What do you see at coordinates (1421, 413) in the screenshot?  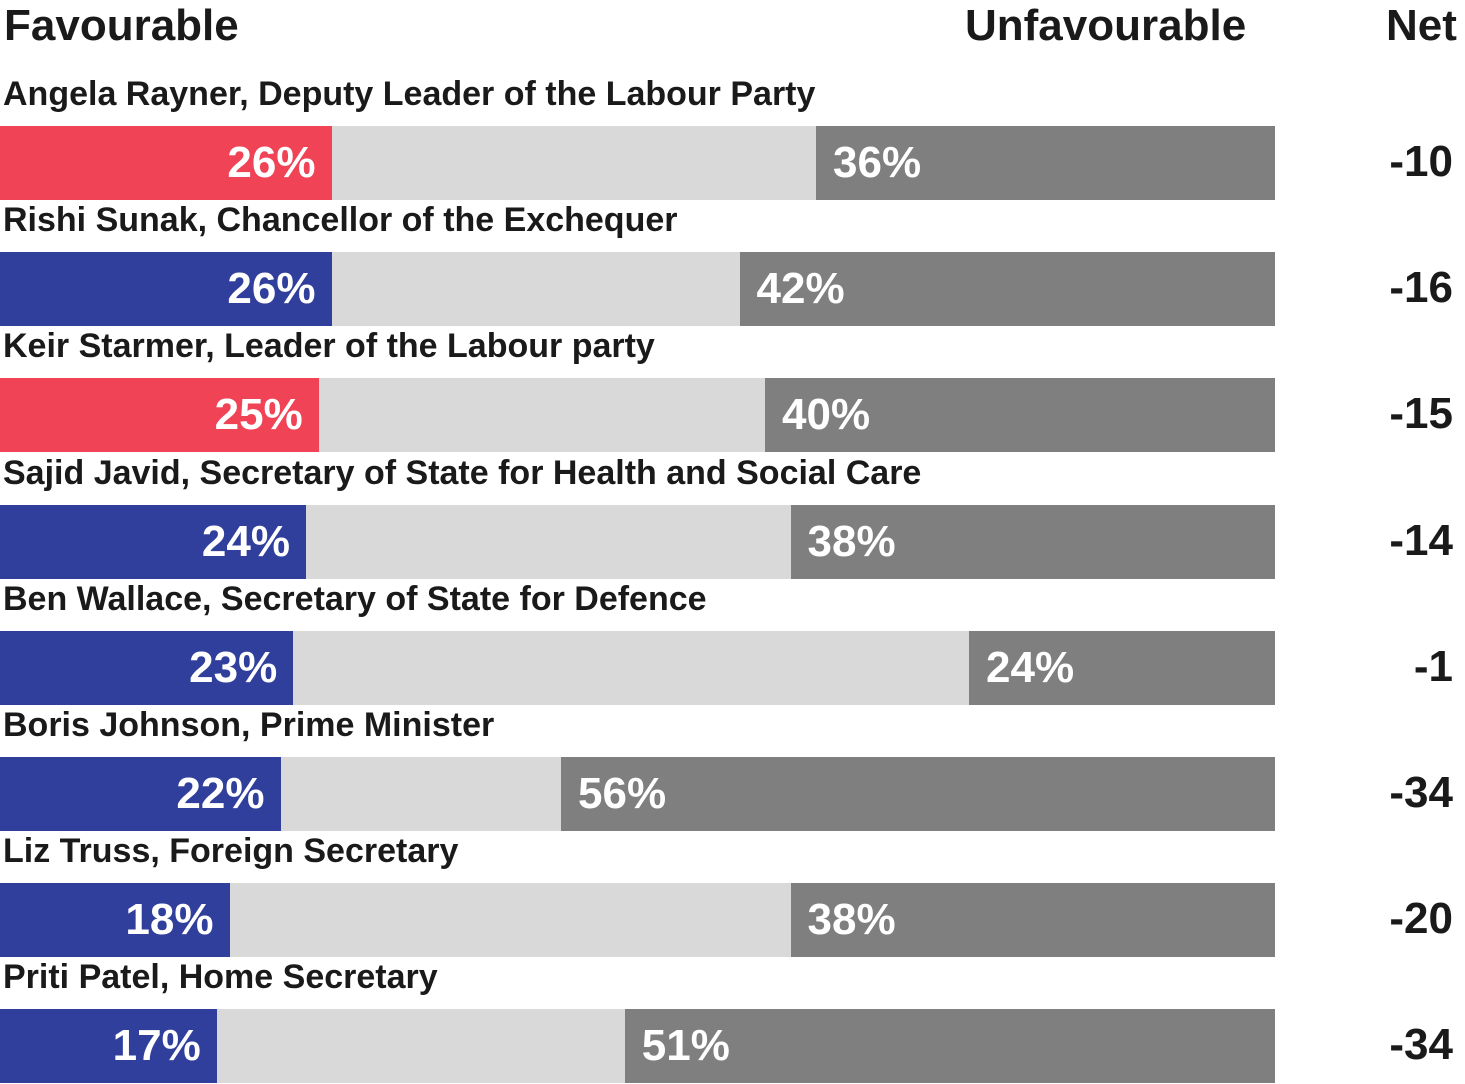 I see `net-value: -15` at bounding box center [1421, 413].